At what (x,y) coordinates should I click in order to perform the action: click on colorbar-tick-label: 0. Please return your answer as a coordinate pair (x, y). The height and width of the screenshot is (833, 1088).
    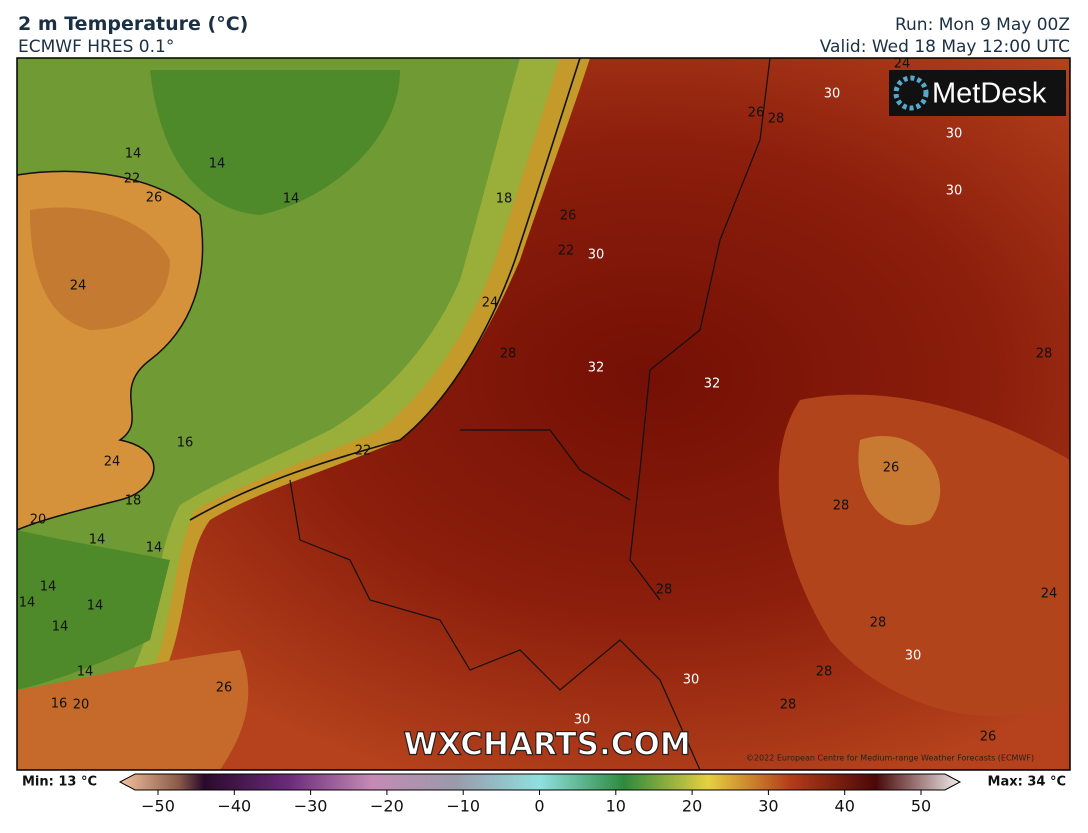
    Looking at the image, I should click on (539, 806).